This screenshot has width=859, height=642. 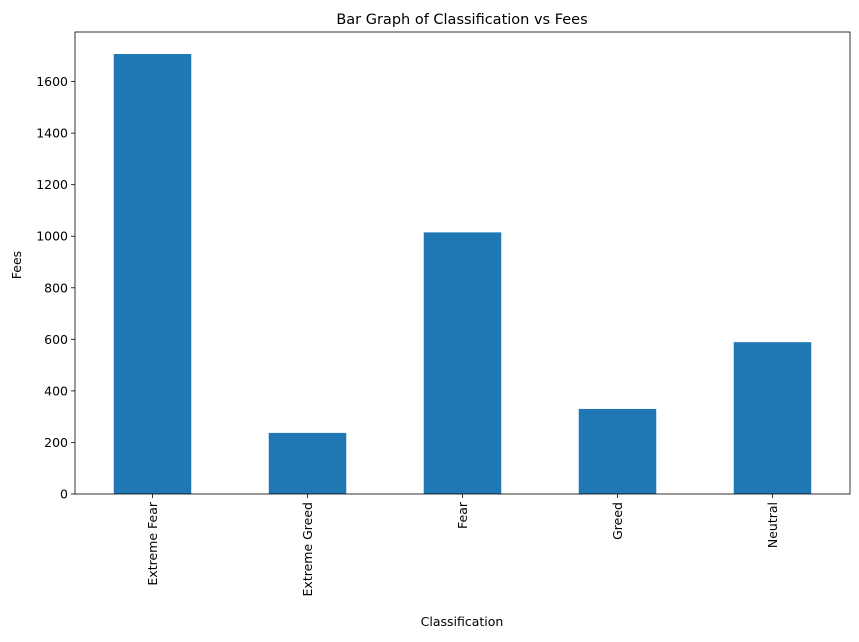 What do you see at coordinates (462, 515) in the screenshot?
I see `x-tick-label: Fear` at bounding box center [462, 515].